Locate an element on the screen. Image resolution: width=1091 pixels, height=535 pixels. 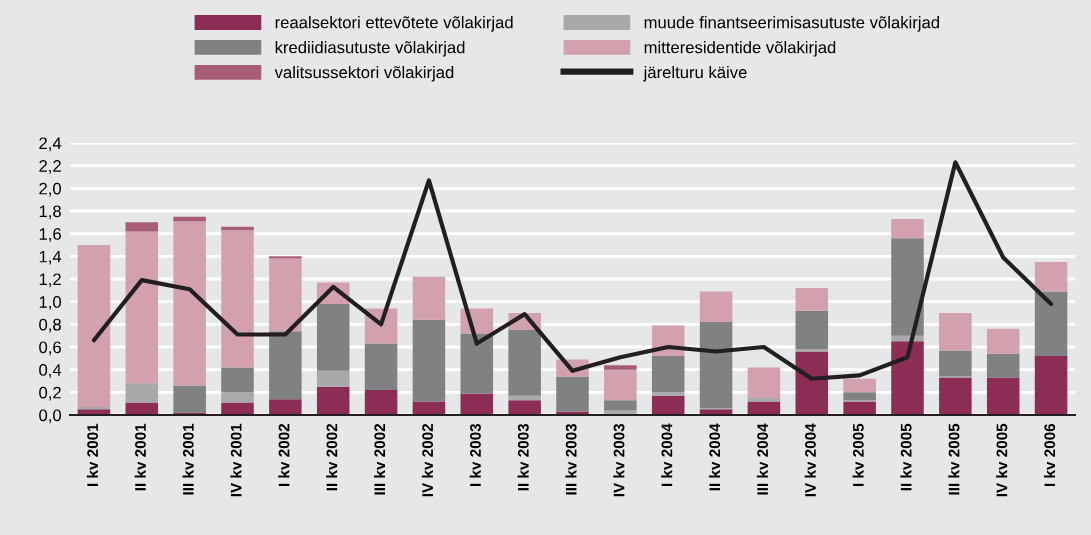
x-tick-label: IV kv 2001 is located at coordinates (236, 460).